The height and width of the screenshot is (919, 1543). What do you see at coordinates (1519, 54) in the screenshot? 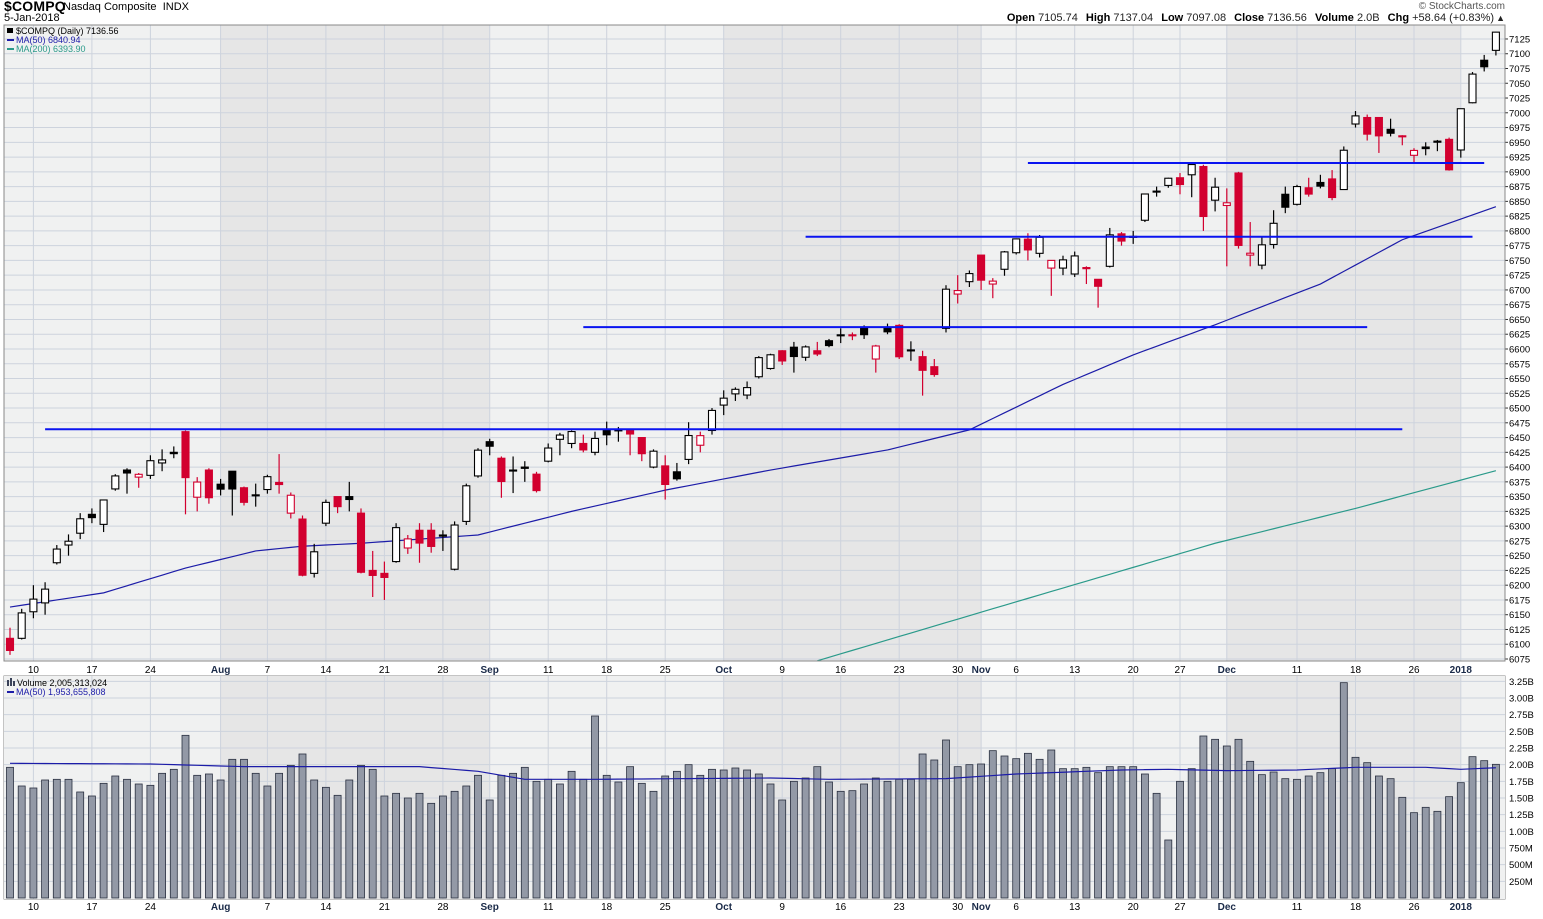
I see `price-tick-label: 7100` at bounding box center [1519, 54].